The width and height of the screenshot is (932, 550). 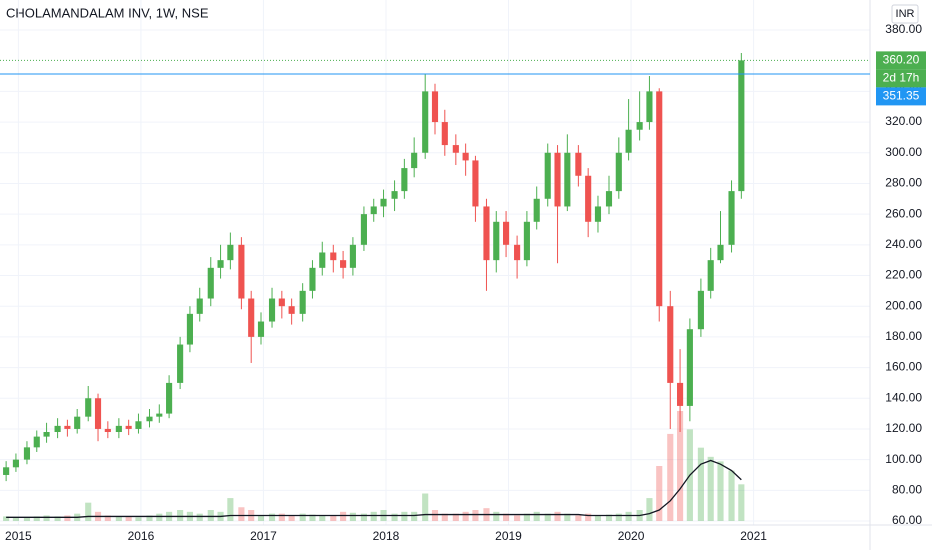 I want to click on x-tick-label: 2020, so click(x=631, y=536).